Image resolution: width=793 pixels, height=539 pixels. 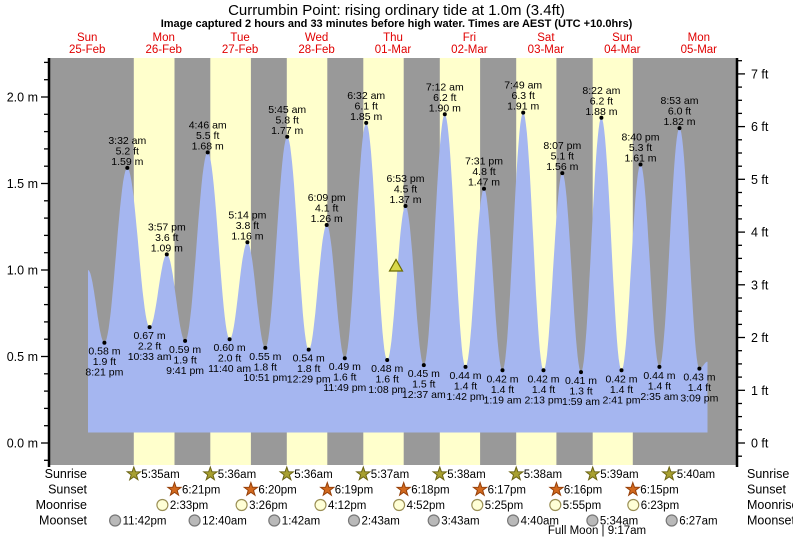 I want to click on tide-point-label: 4.8 ft, so click(x=483, y=172).